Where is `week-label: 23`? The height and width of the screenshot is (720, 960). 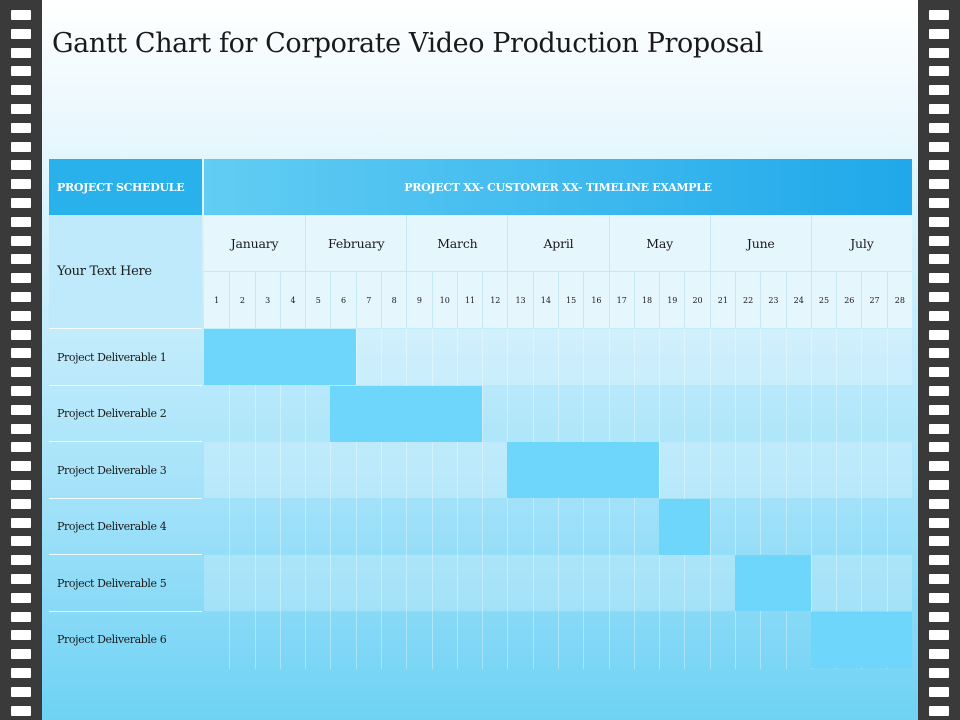
week-label: 23 is located at coordinates (772, 300).